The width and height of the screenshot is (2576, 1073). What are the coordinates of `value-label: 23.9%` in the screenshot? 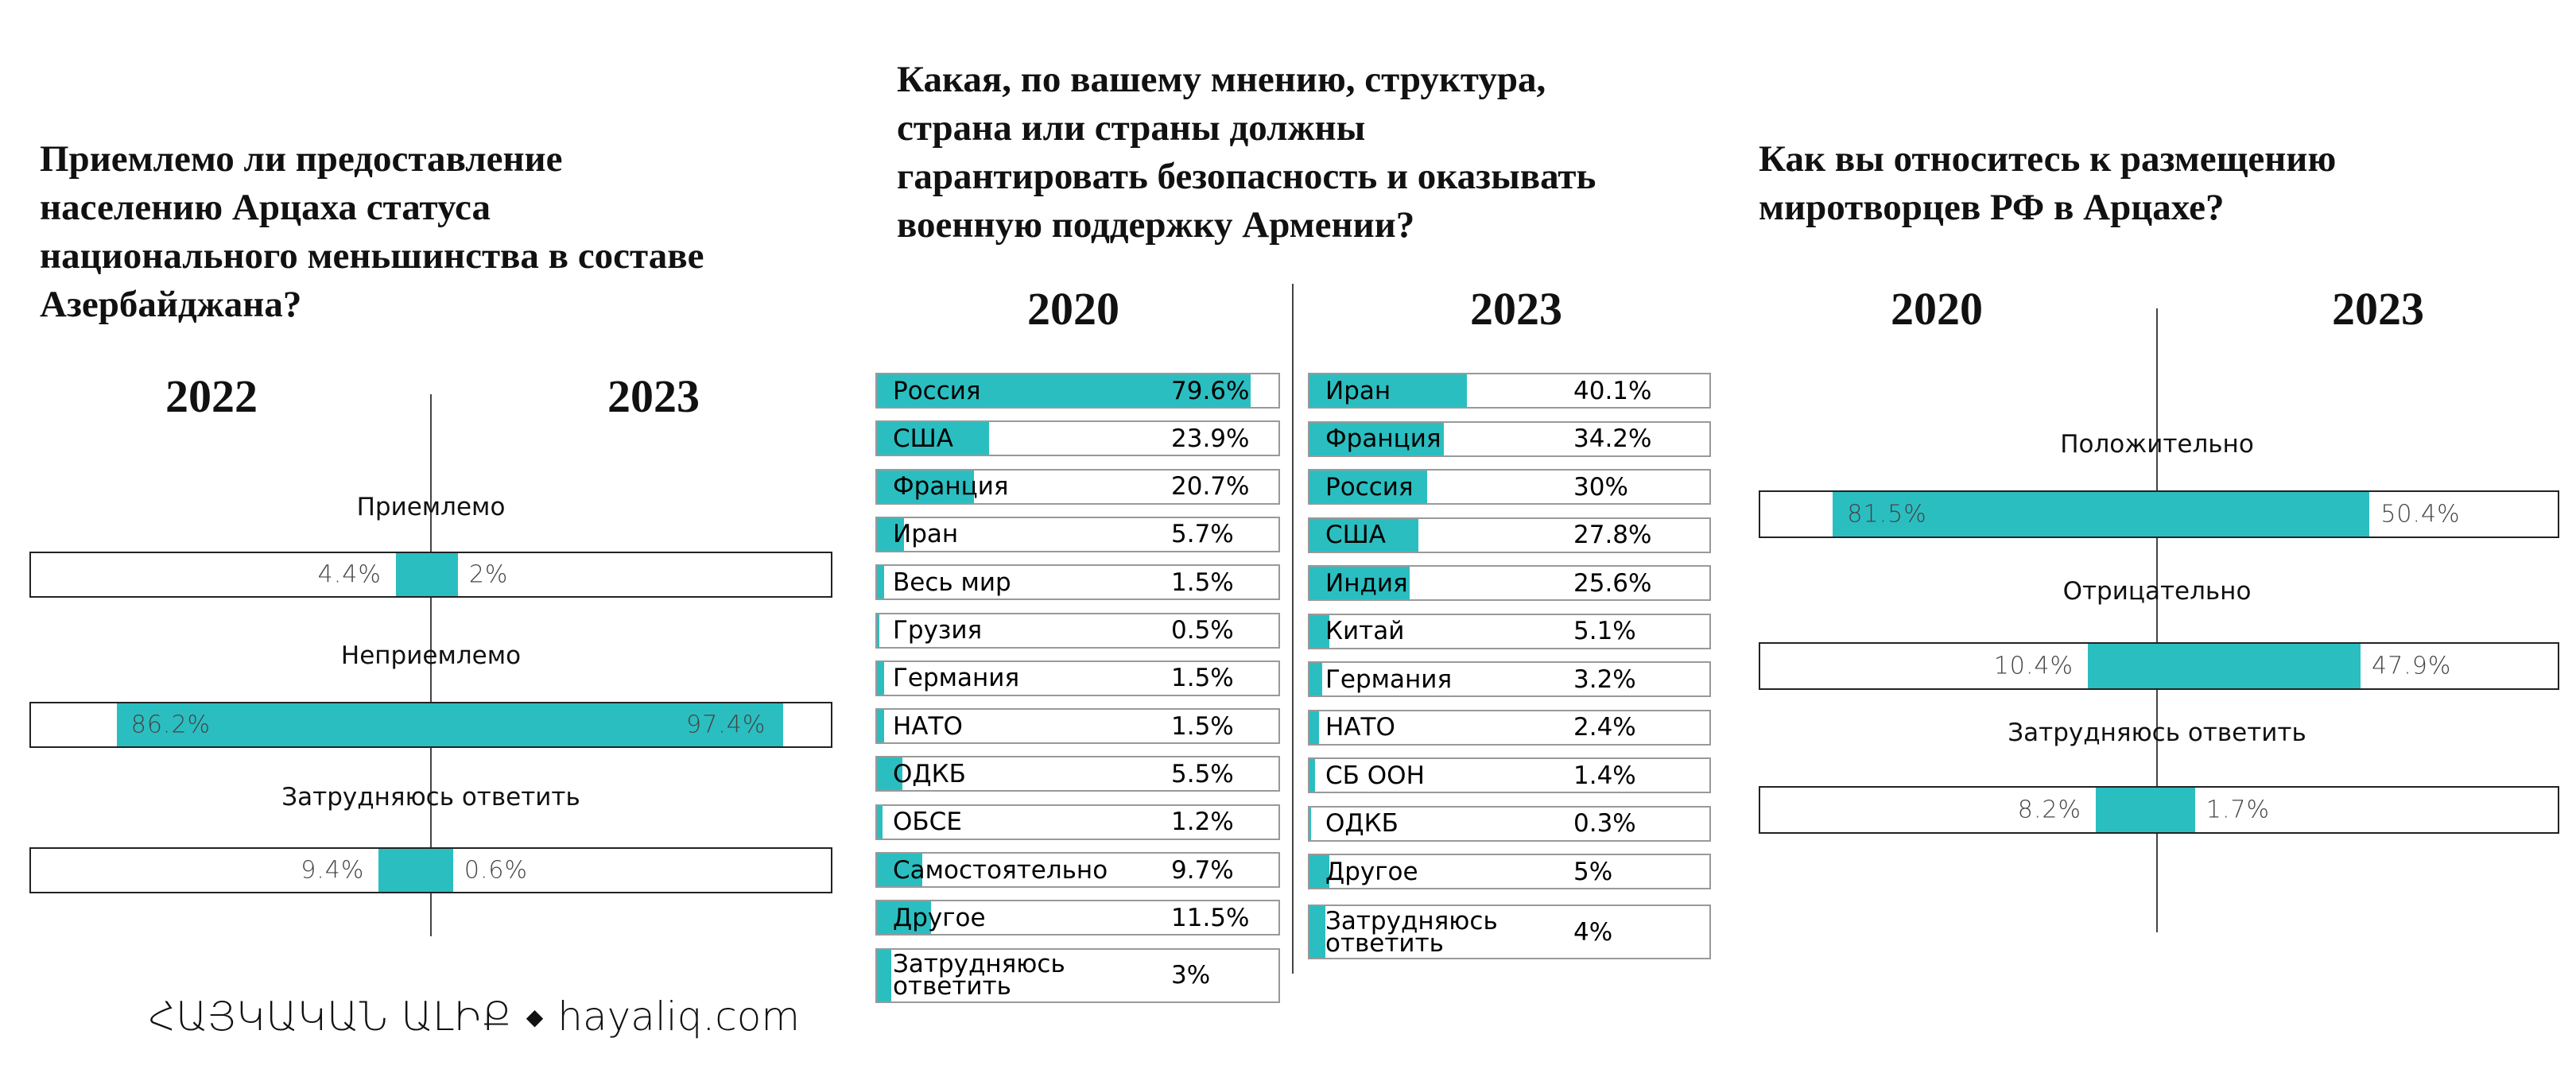 It's located at (1210, 438).